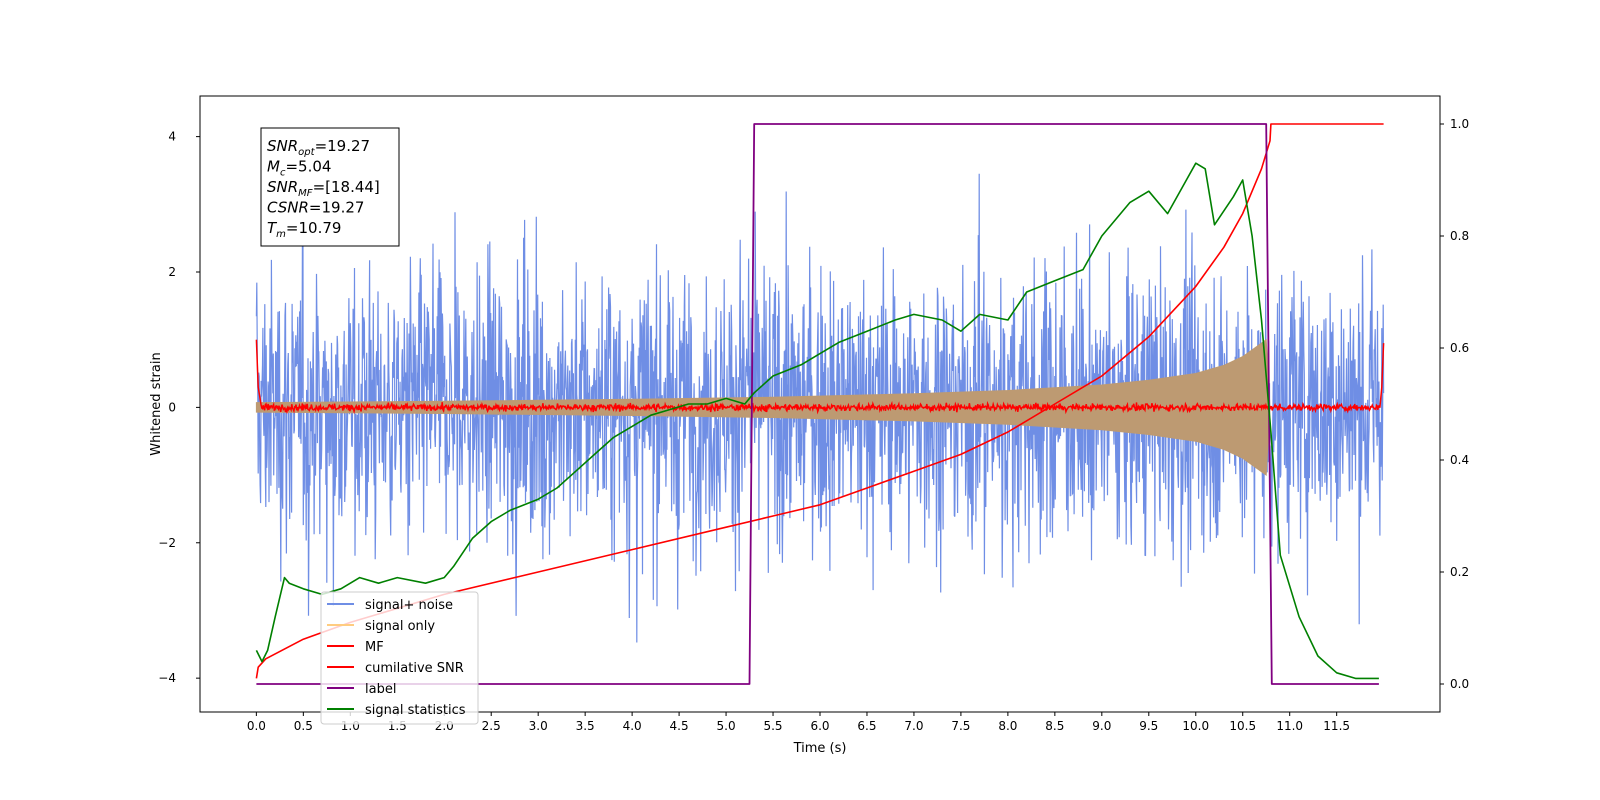 The width and height of the screenshot is (1600, 800). I want to click on x-tick-label: 0.5, so click(303, 726).